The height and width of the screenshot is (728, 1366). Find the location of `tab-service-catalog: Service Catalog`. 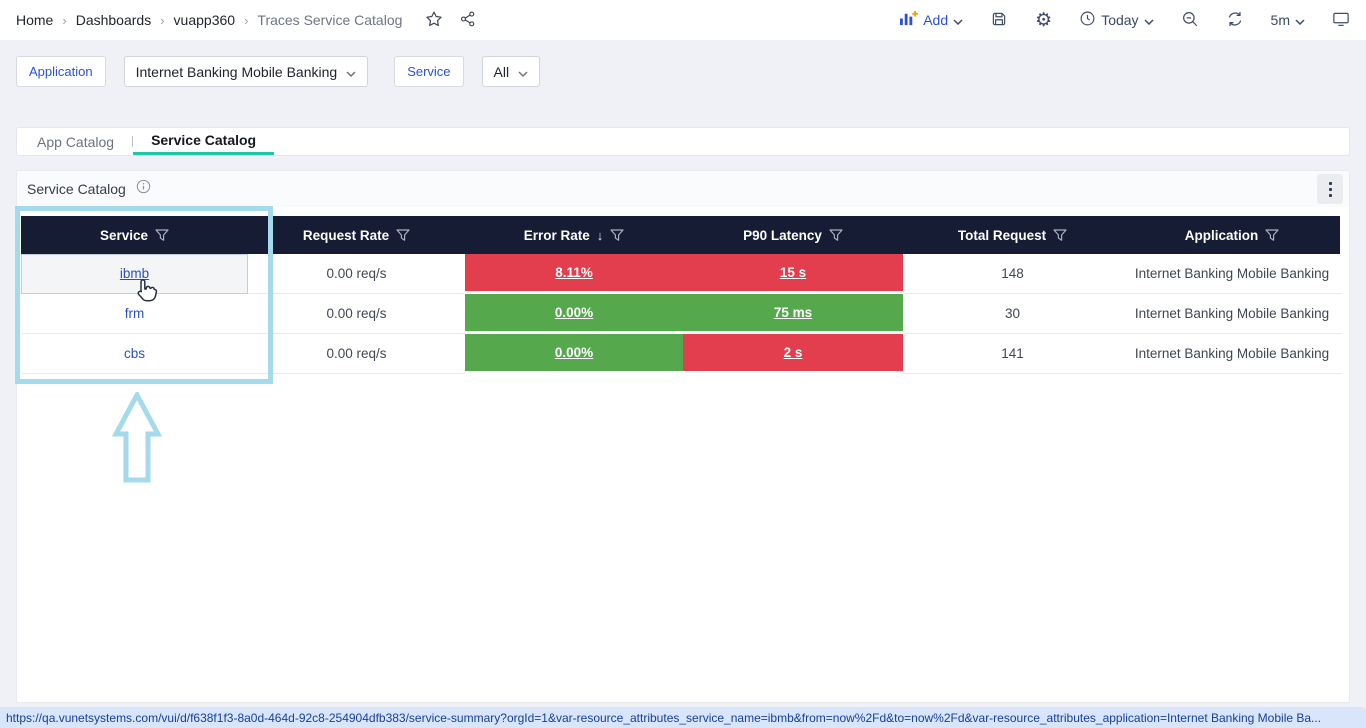

tab-service-catalog: Service Catalog is located at coordinates (204, 141).